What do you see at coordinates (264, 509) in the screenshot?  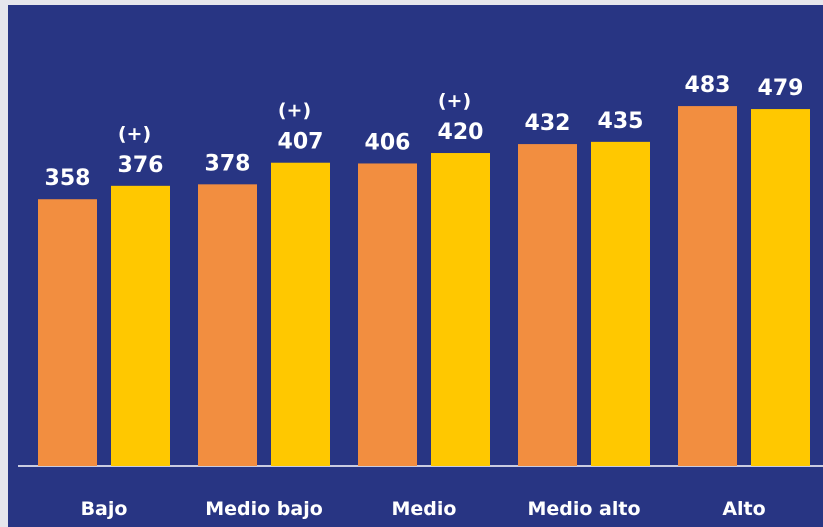 I see `x-tick-label: Medio bajo` at bounding box center [264, 509].